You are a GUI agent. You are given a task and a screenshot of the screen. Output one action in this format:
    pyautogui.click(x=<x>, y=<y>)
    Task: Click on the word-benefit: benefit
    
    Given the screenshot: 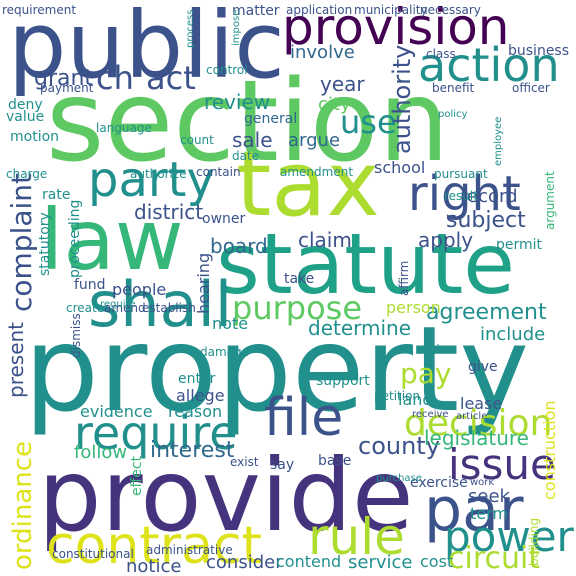 What is the action you would take?
    pyautogui.click(x=453, y=88)
    